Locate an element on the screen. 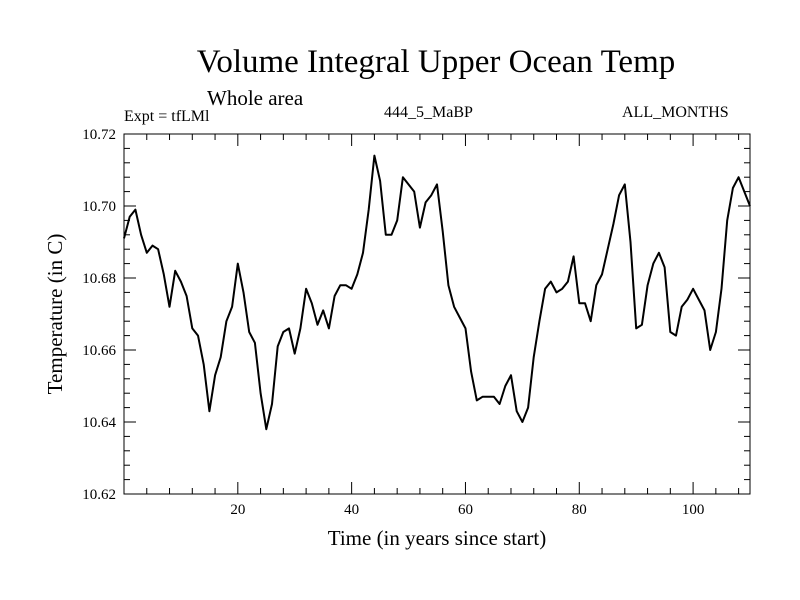 This screenshot has height=600, width=800. y-tick-label: 10.66 is located at coordinates (99, 351).